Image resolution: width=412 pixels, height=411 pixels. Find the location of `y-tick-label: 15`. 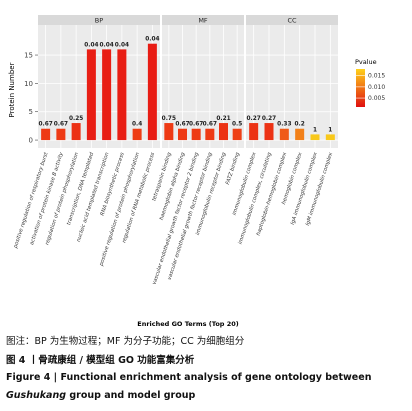

y-tick-label: 15 is located at coordinates (28, 56).